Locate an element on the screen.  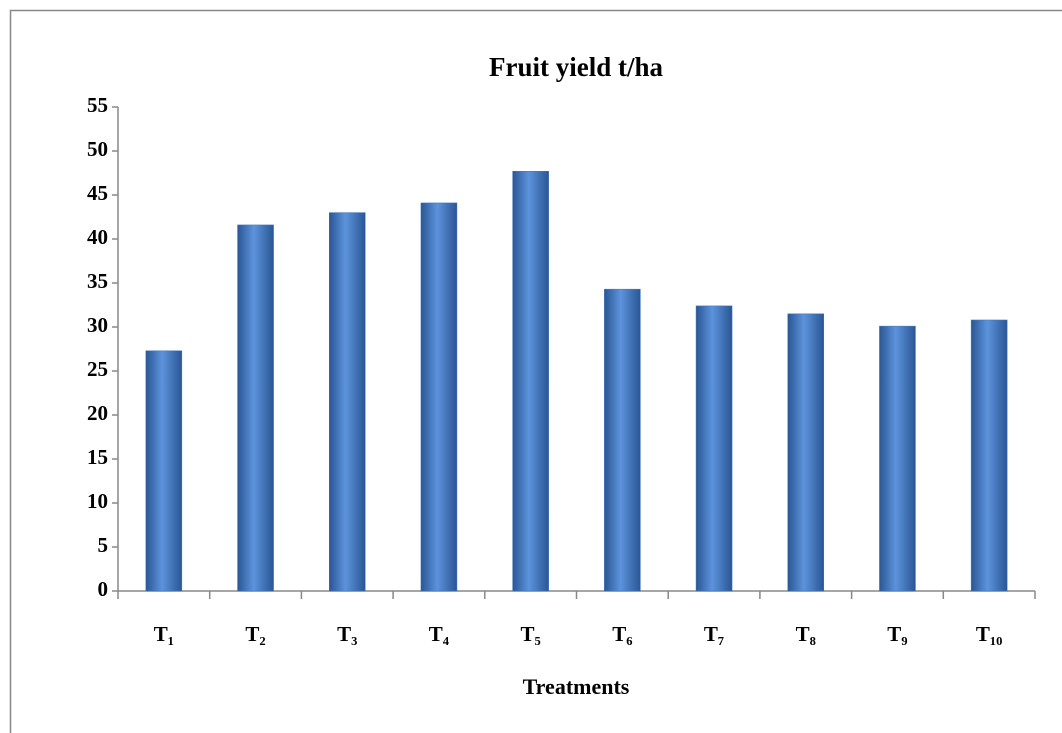
y-tick-label: 50 is located at coordinates (97, 149).